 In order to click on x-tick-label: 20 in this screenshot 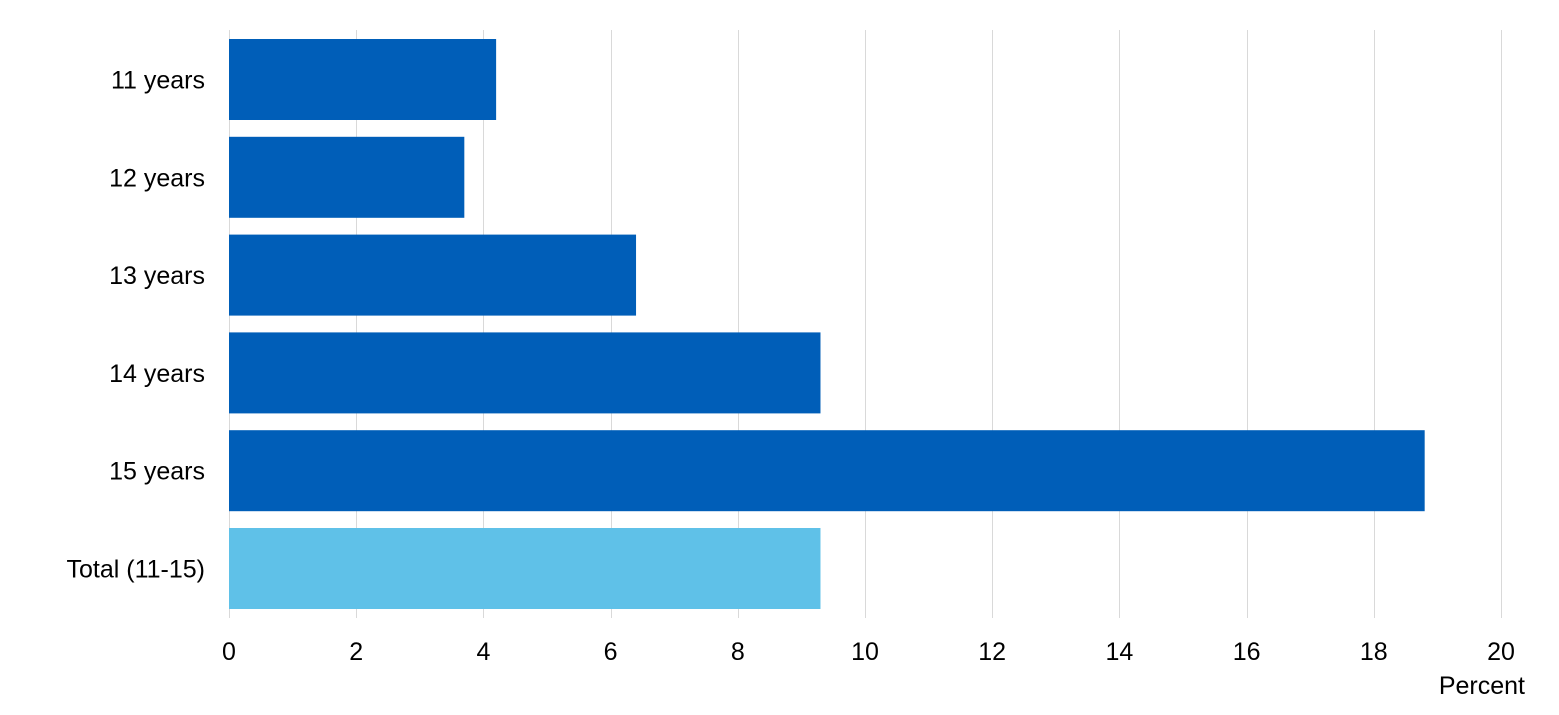, I will do `click(1501, 652)`.